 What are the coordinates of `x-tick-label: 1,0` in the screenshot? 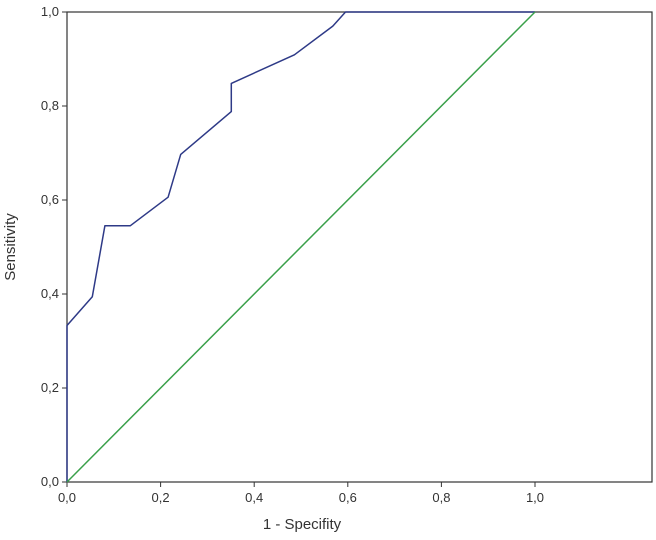 It's located at (535, 497).